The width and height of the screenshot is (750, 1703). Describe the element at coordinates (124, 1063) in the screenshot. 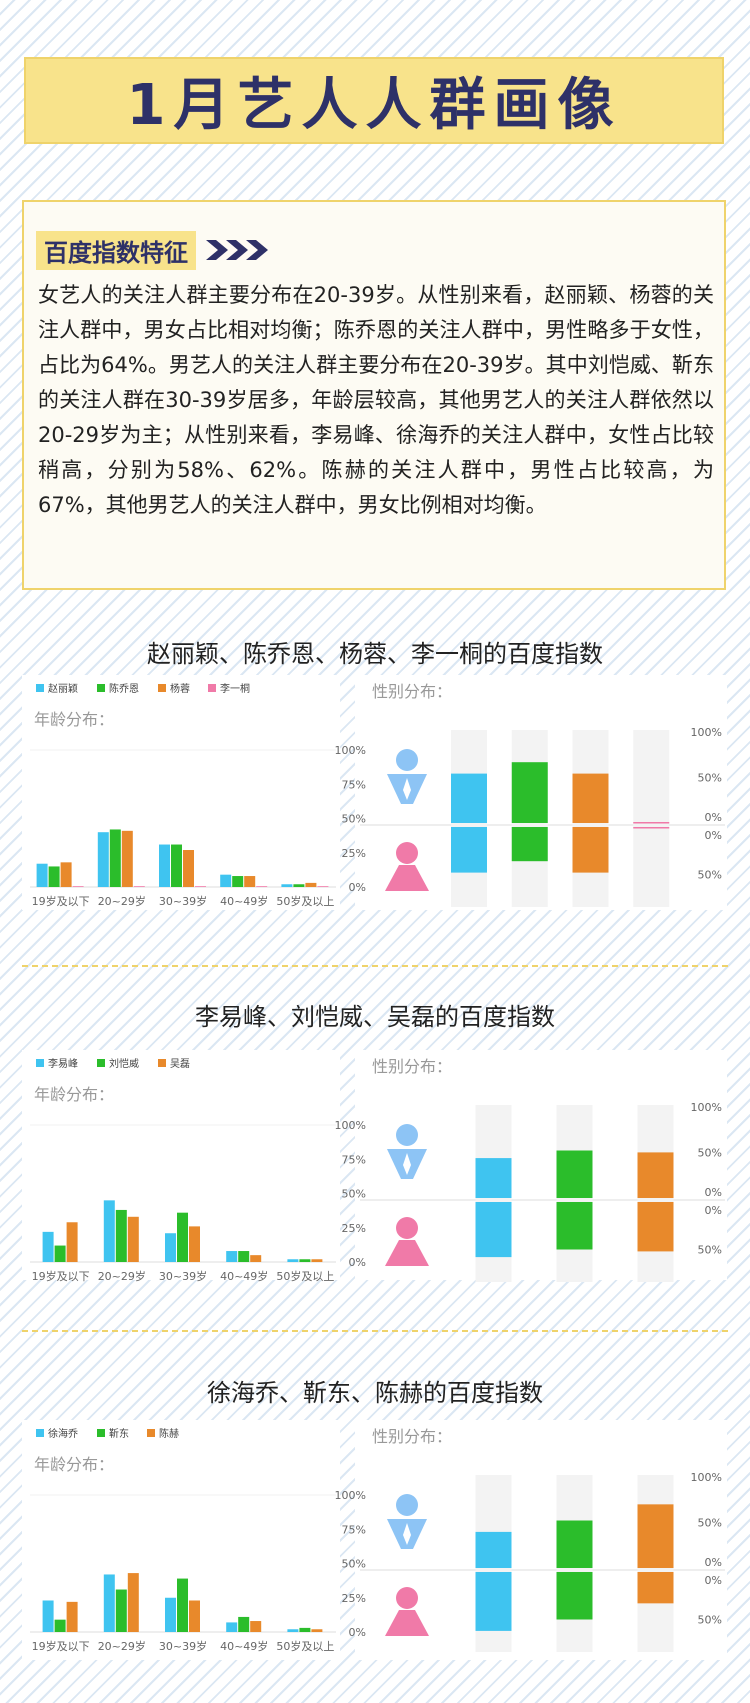

I see `legend-label-1: 刘恺威` at that location.